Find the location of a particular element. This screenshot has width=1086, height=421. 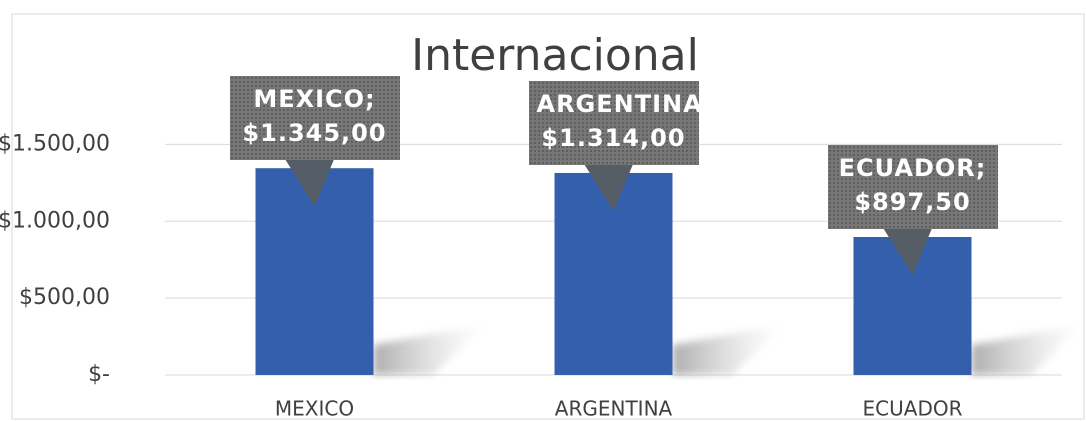

x-tick-label: MEXICO is located at coordinates (314, 409).